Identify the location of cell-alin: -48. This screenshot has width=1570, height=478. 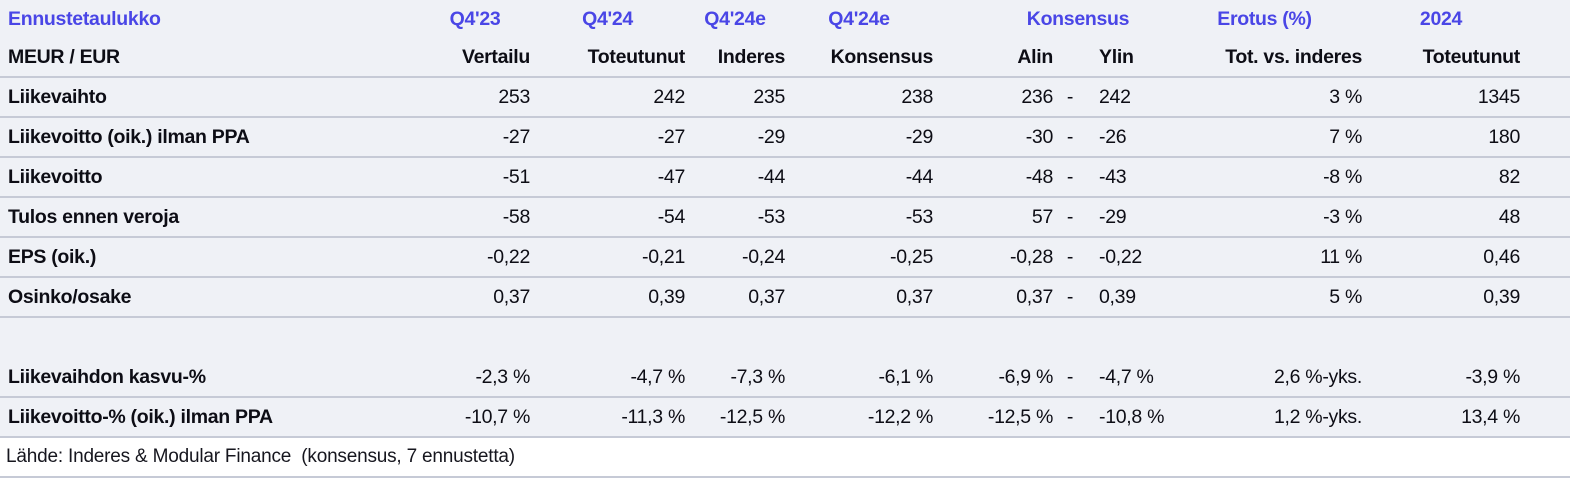
(1039, 176).